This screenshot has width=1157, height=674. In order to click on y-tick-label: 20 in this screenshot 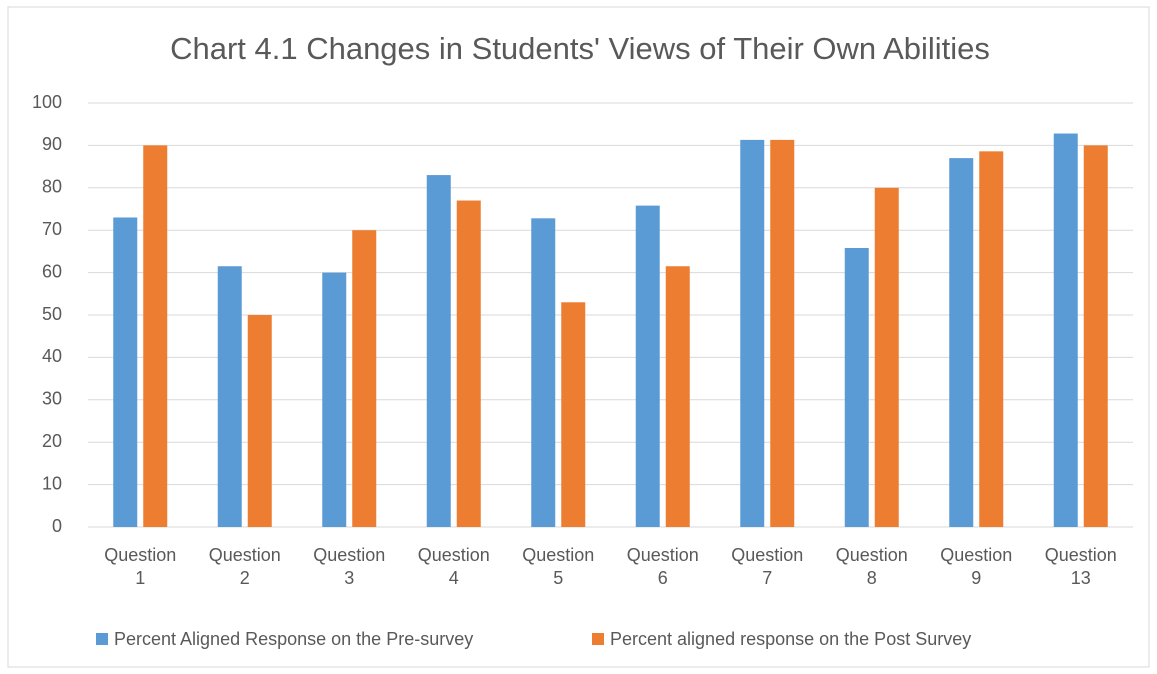, I will do `click(52, 441)`.